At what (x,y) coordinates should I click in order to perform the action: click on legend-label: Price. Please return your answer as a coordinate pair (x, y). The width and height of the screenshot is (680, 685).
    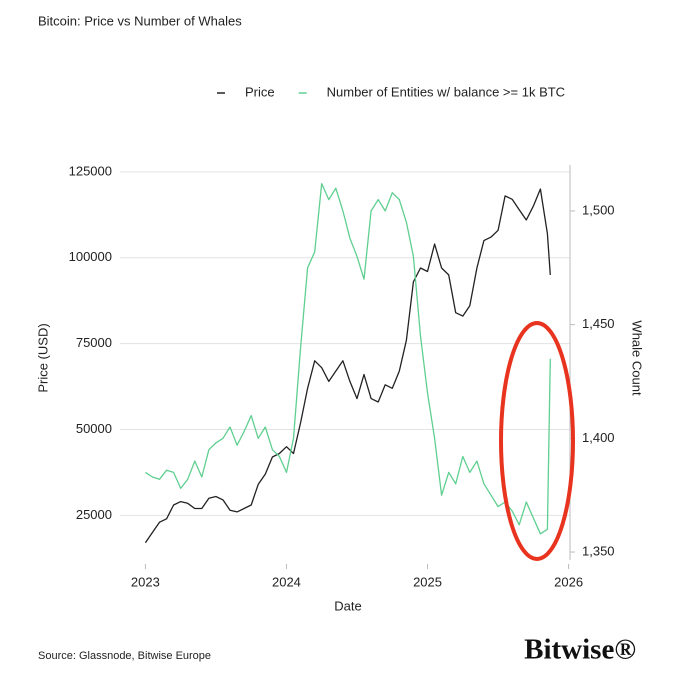
    Looking at the image, I should click on (260, 91).